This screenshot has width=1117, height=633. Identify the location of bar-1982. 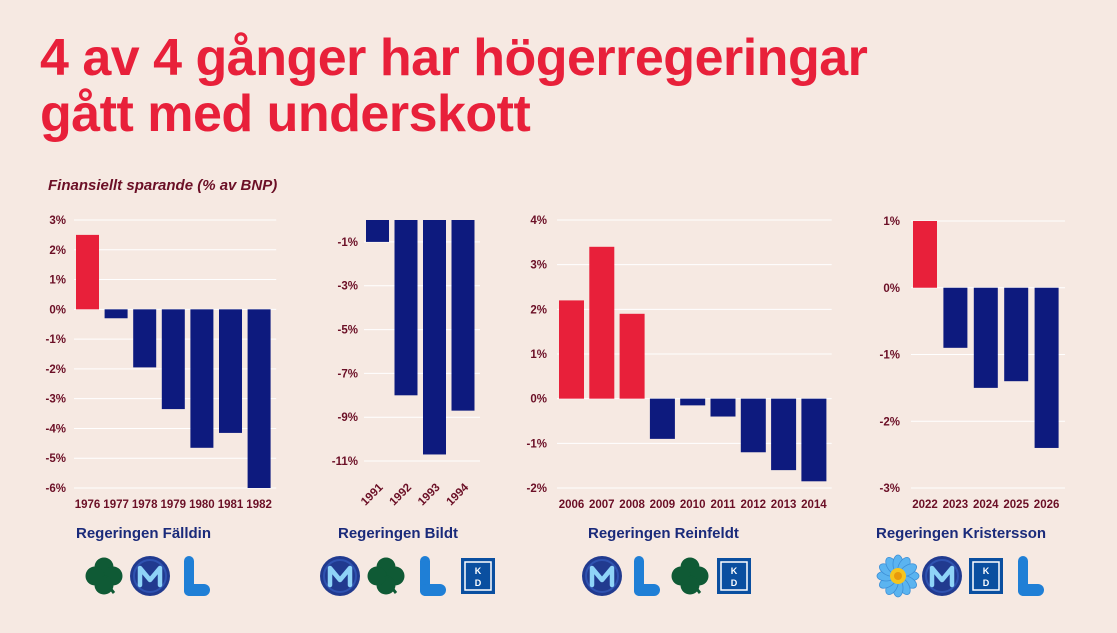
(259, 398).